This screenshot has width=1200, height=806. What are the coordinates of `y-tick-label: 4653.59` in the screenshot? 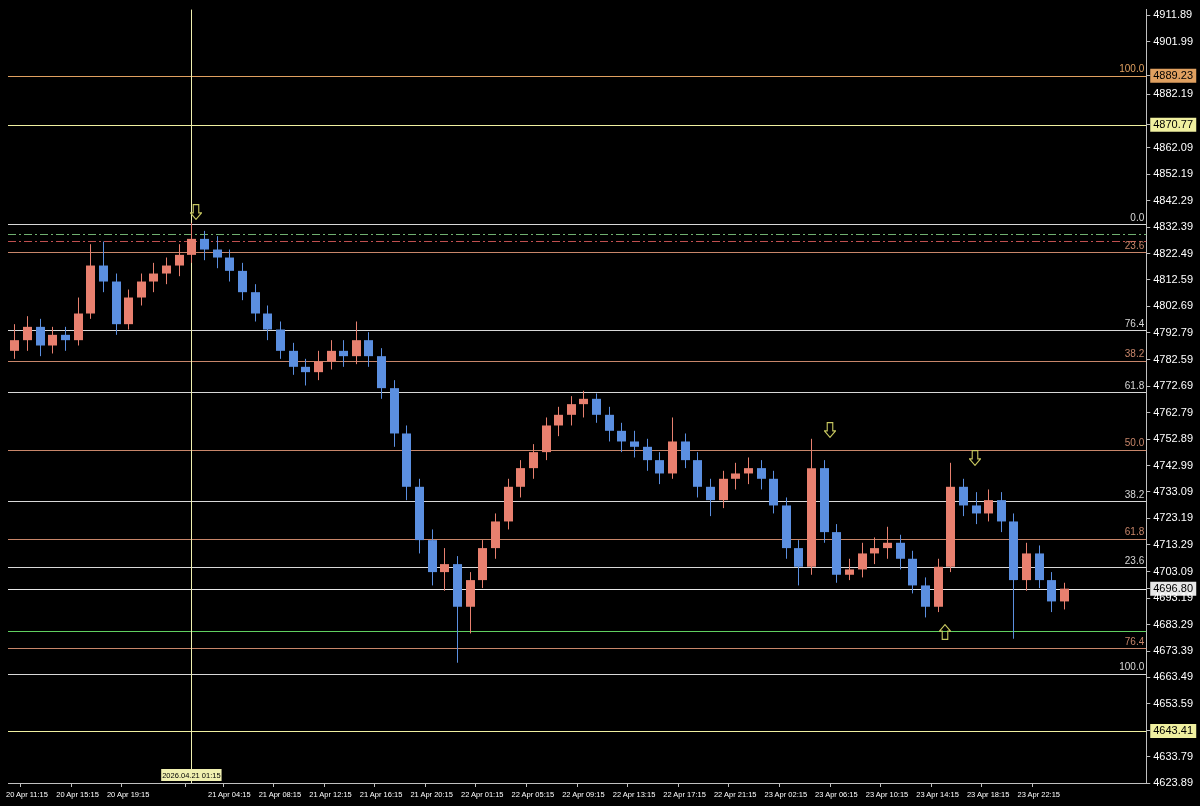 It's located at (1173, 702).